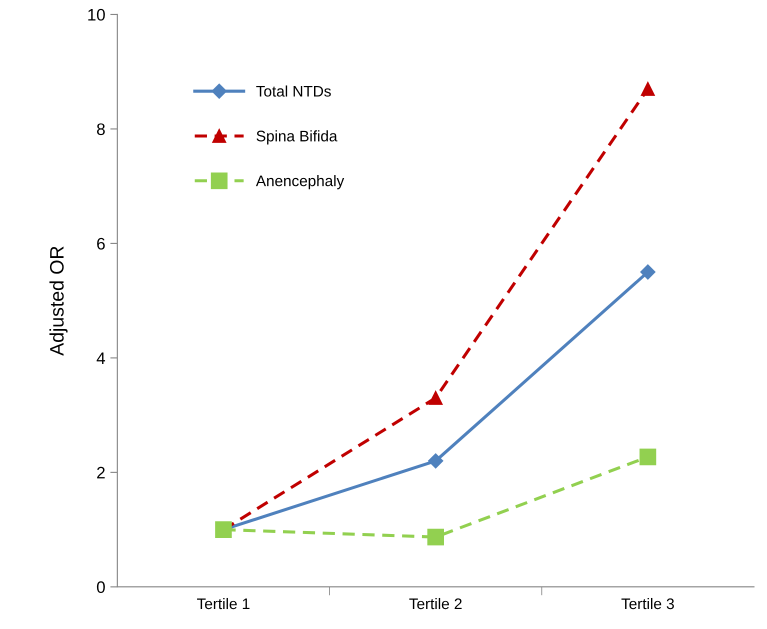 Image resolution: width=767 pixels, height=629 pixels. Describe the element at coordinates (297, 137) in the screenshot. I see `legend-label: Spina Bifida` at that location.